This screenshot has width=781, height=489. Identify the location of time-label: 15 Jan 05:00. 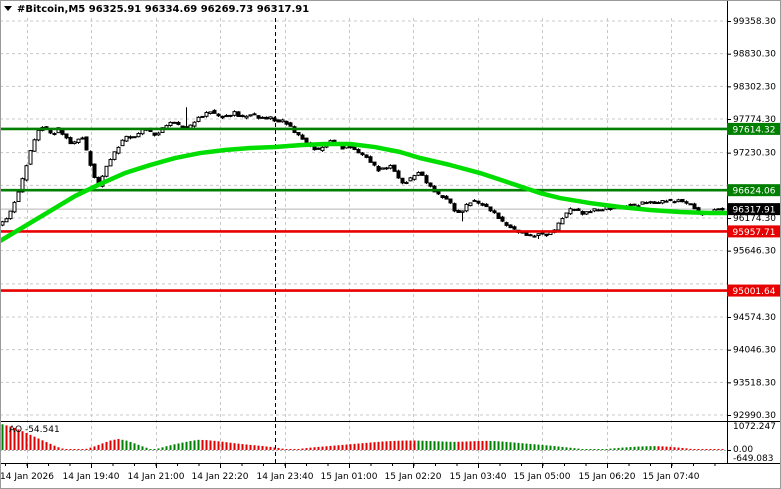
(542, 477).